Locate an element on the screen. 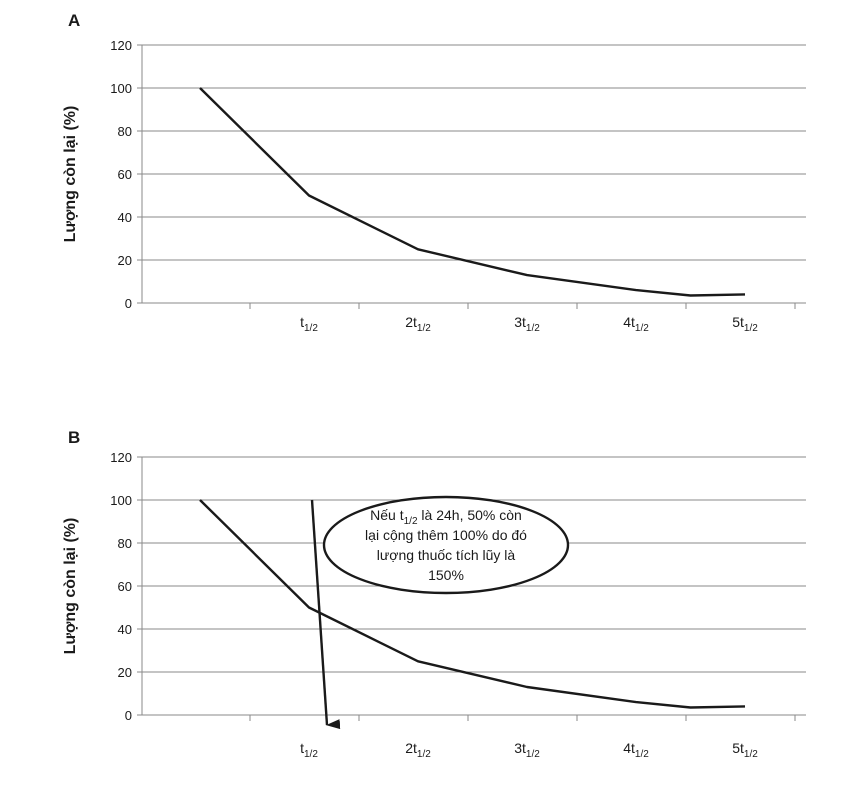 The image size is (852, 791). annotation-text-line: 150% is located at coordinates (446, 575).